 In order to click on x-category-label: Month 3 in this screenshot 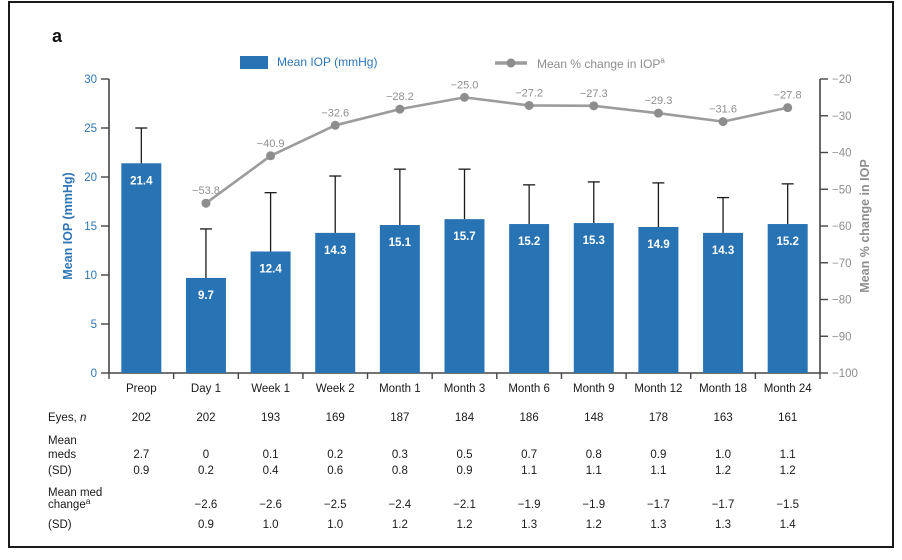, I will do `click(465, 389)`.